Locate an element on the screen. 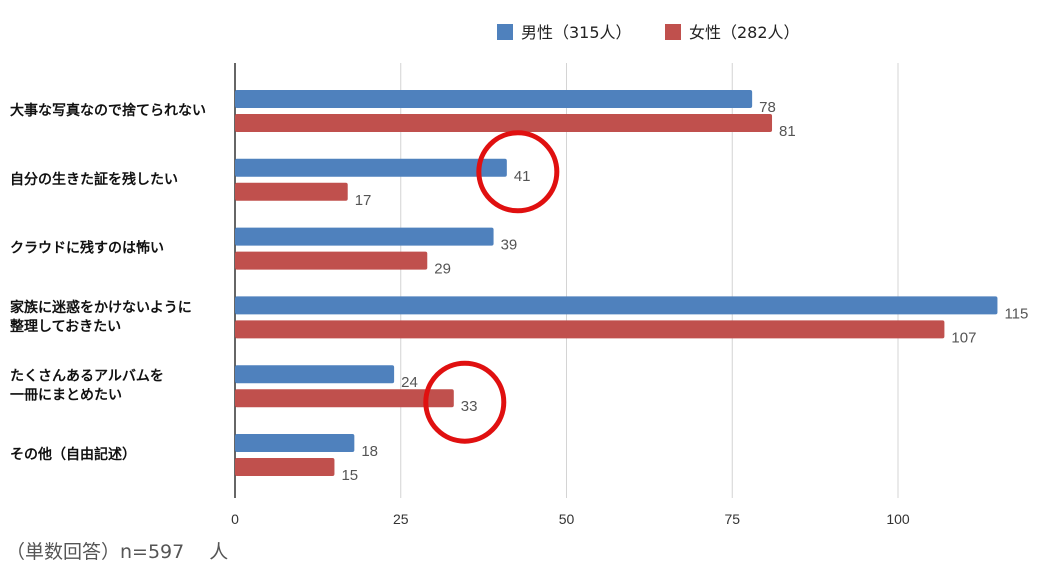  legend-swatch-male is located at coordinates (505, 32).